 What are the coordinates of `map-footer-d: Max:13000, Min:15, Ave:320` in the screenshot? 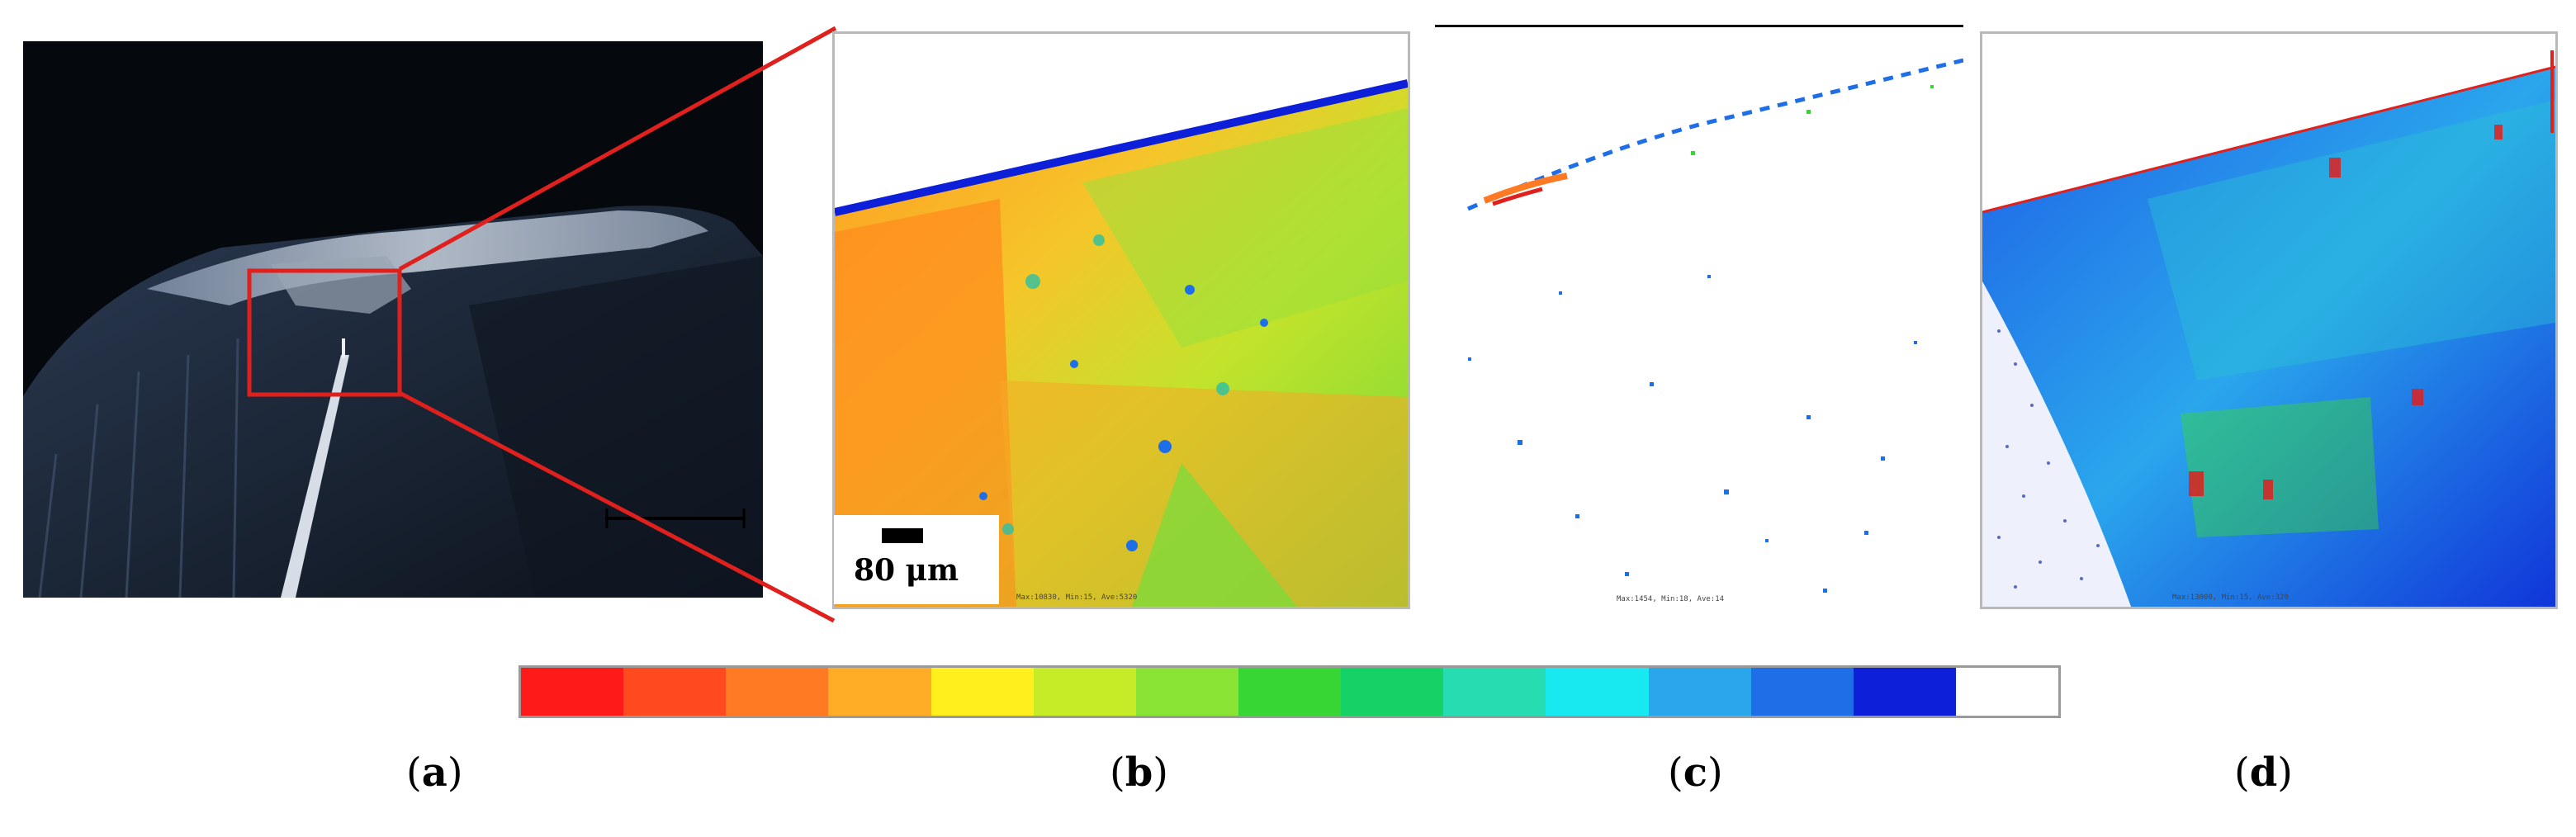 It's located at (2230, 598).